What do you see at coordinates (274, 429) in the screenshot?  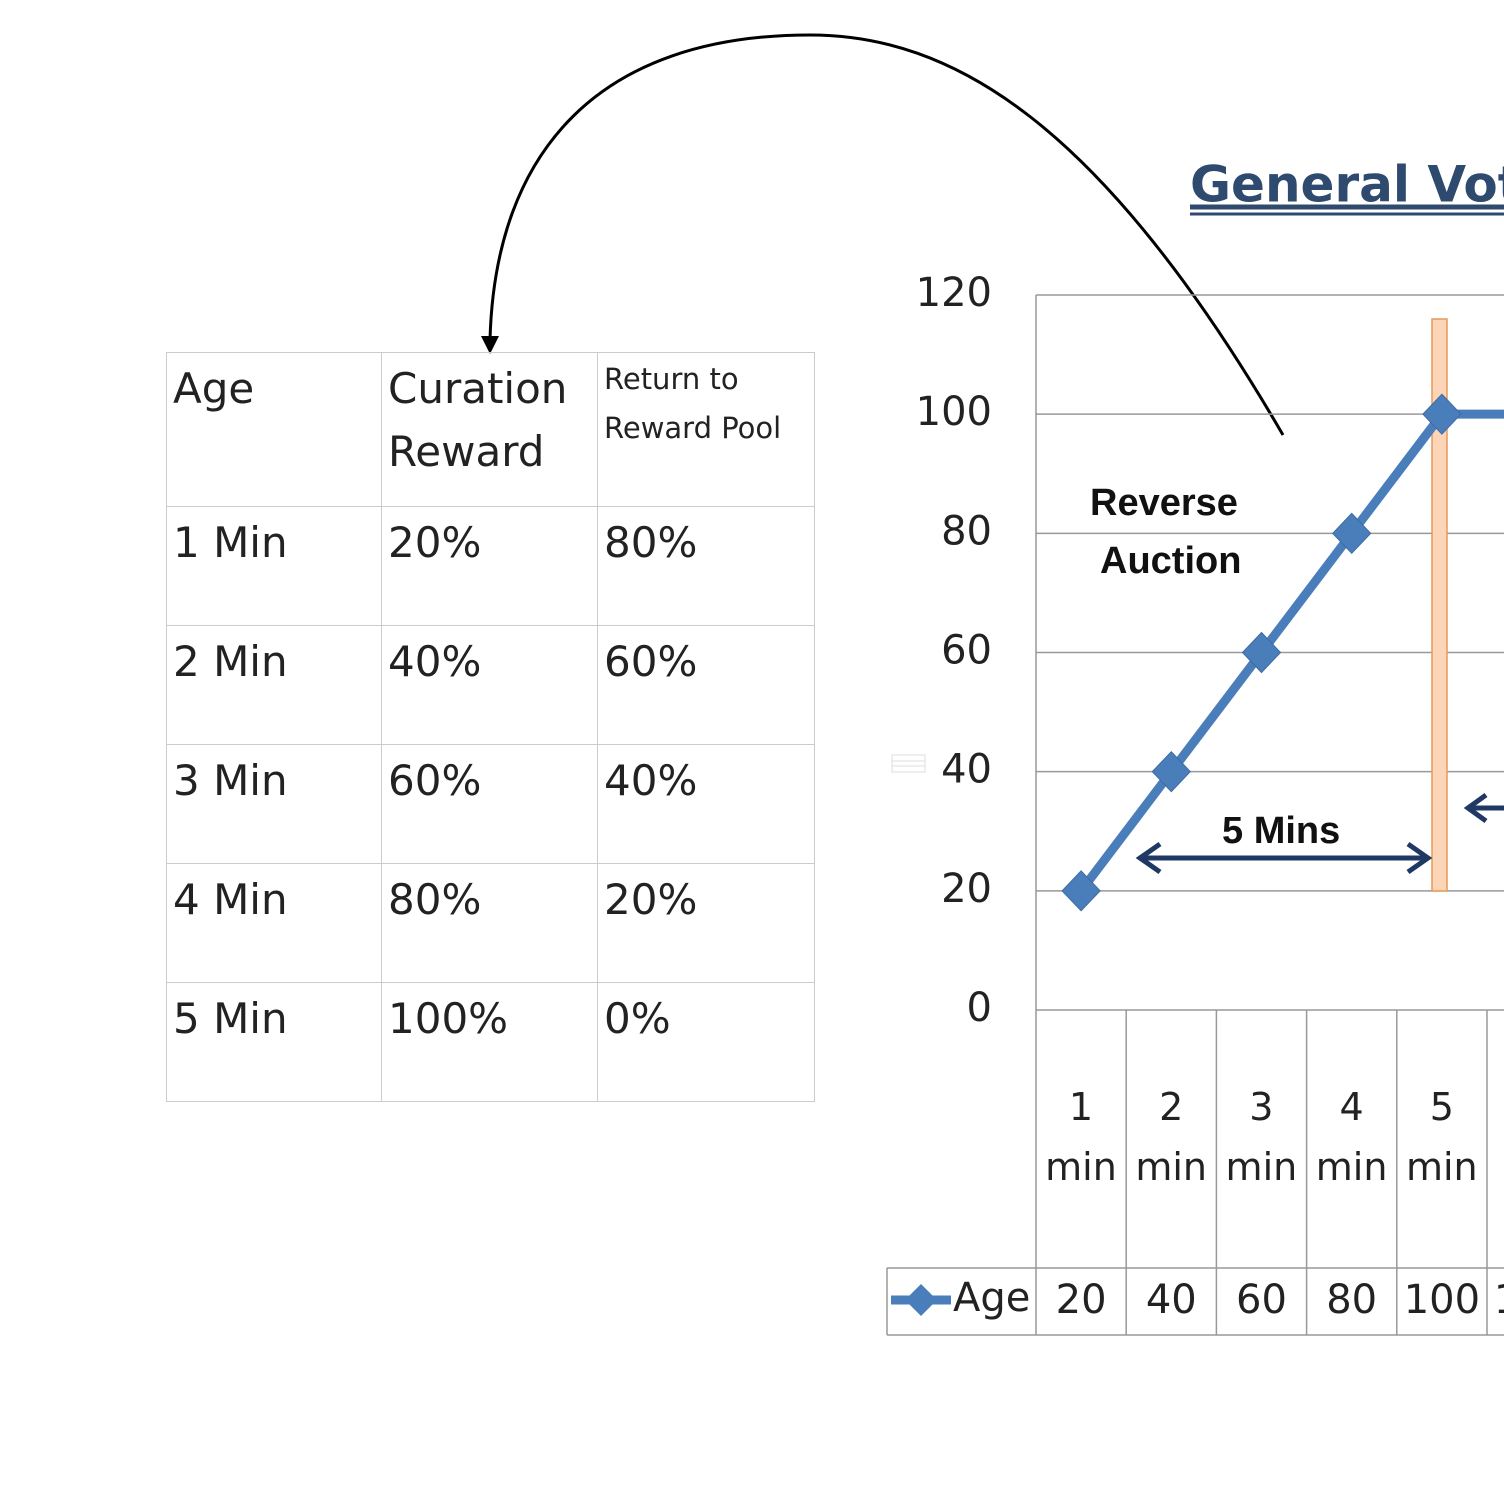 I see `header-cell: Age` at bounding box center [274, 429].